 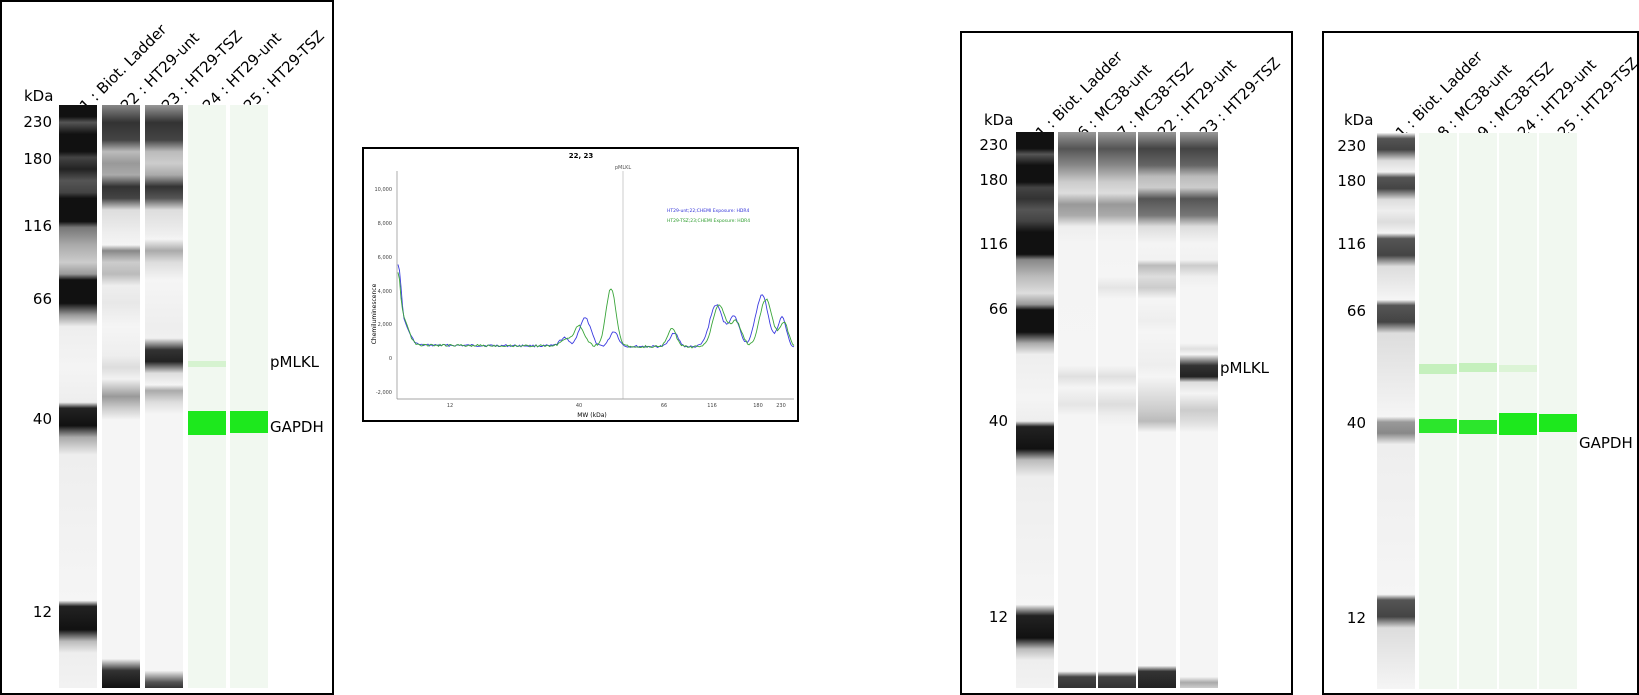 I want to click on y-tick: 4,000, so click(x=385, y=292).